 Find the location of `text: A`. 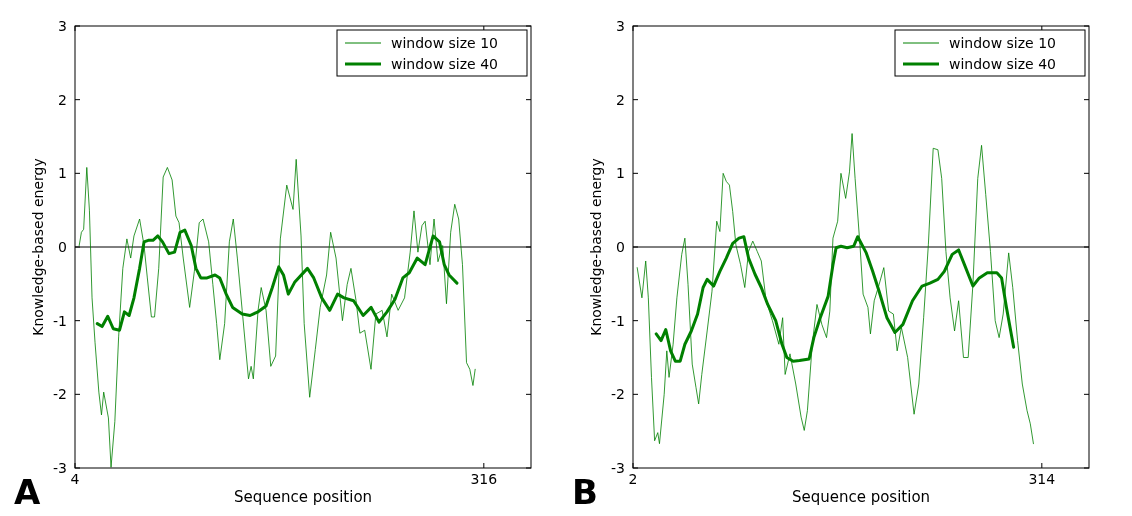

text: A is located at coordinates (27, 492).